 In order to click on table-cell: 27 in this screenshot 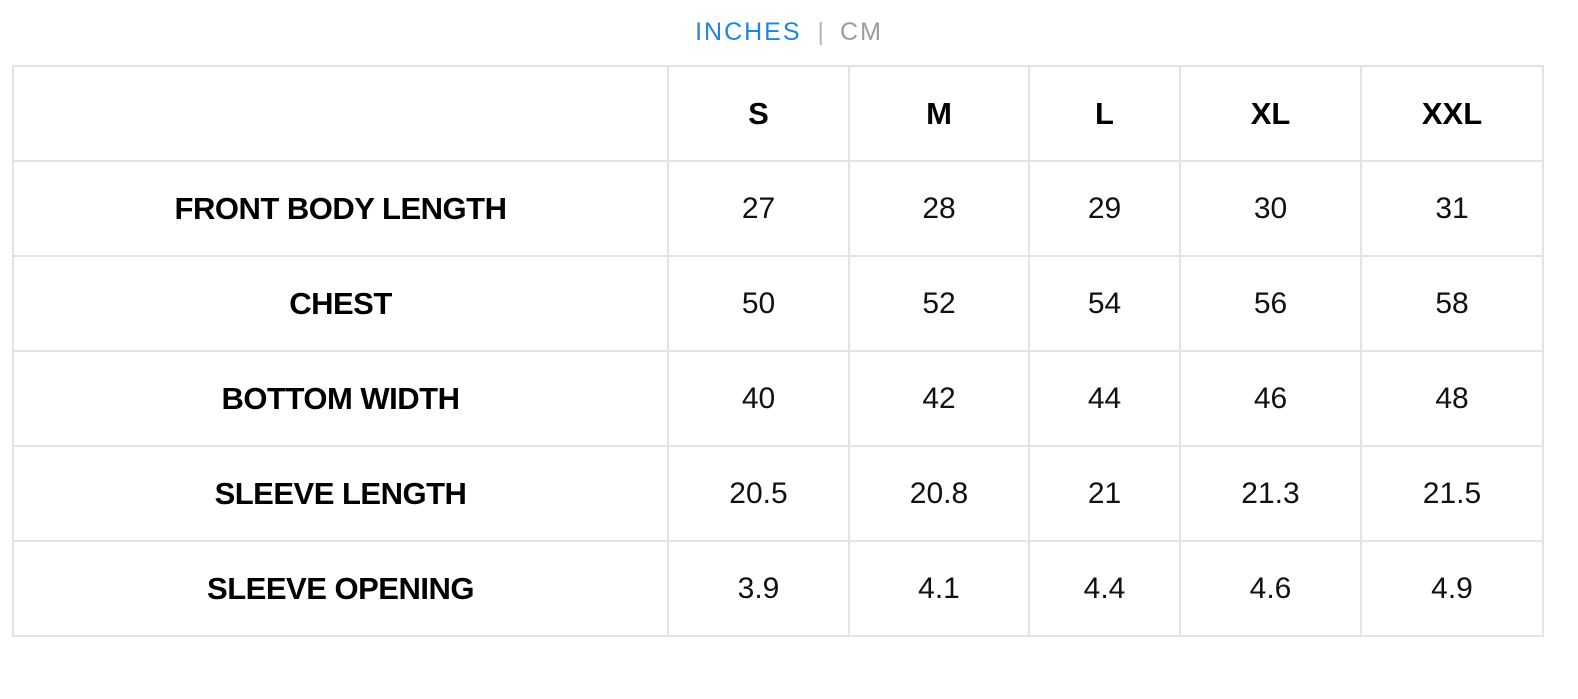, I will do `click(758, 208)`.